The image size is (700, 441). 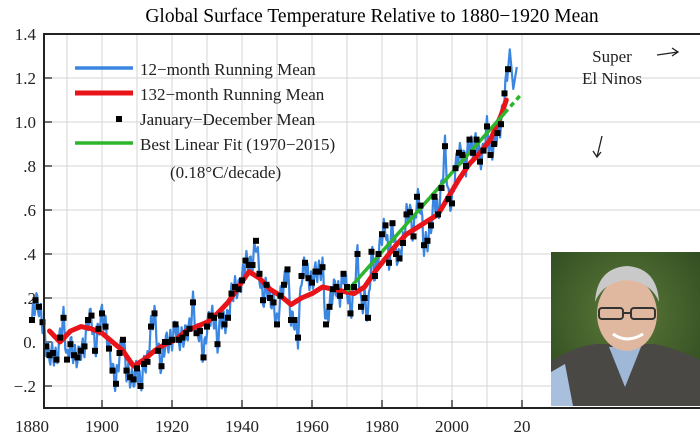 What do you see at coordinates (612, 78) in the screenshot?
I see `annotation-text: El Ninos` at bounding box center [612, 78].